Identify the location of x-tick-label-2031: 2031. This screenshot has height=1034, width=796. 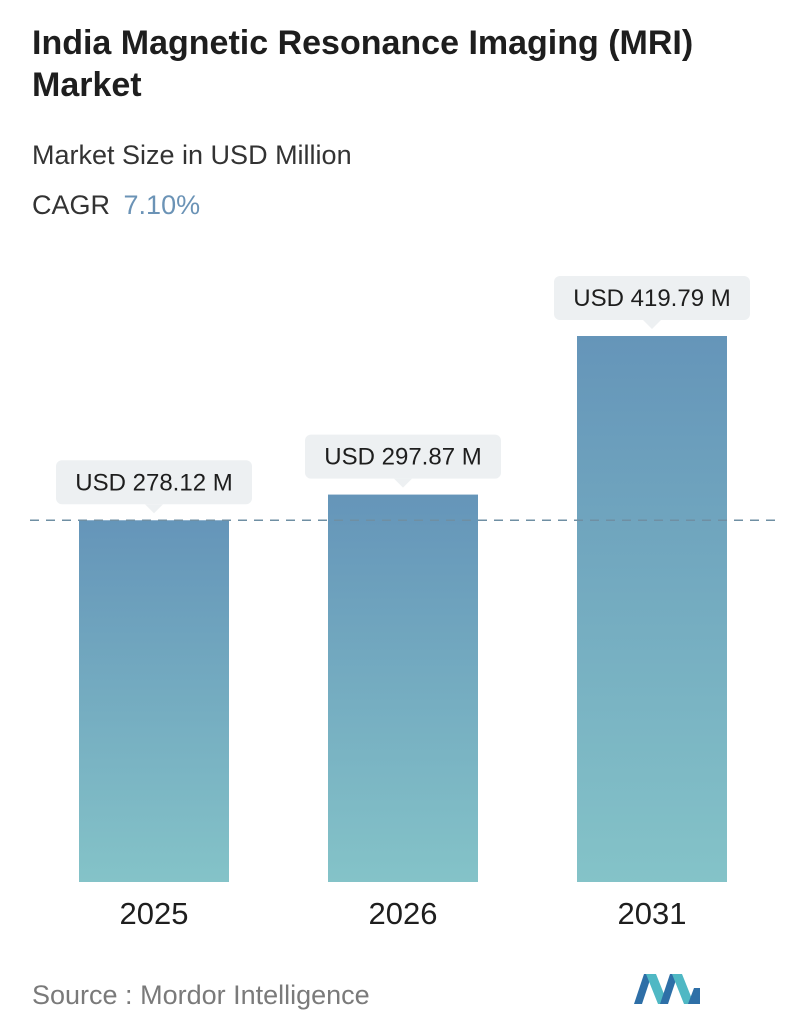
(652, 913).